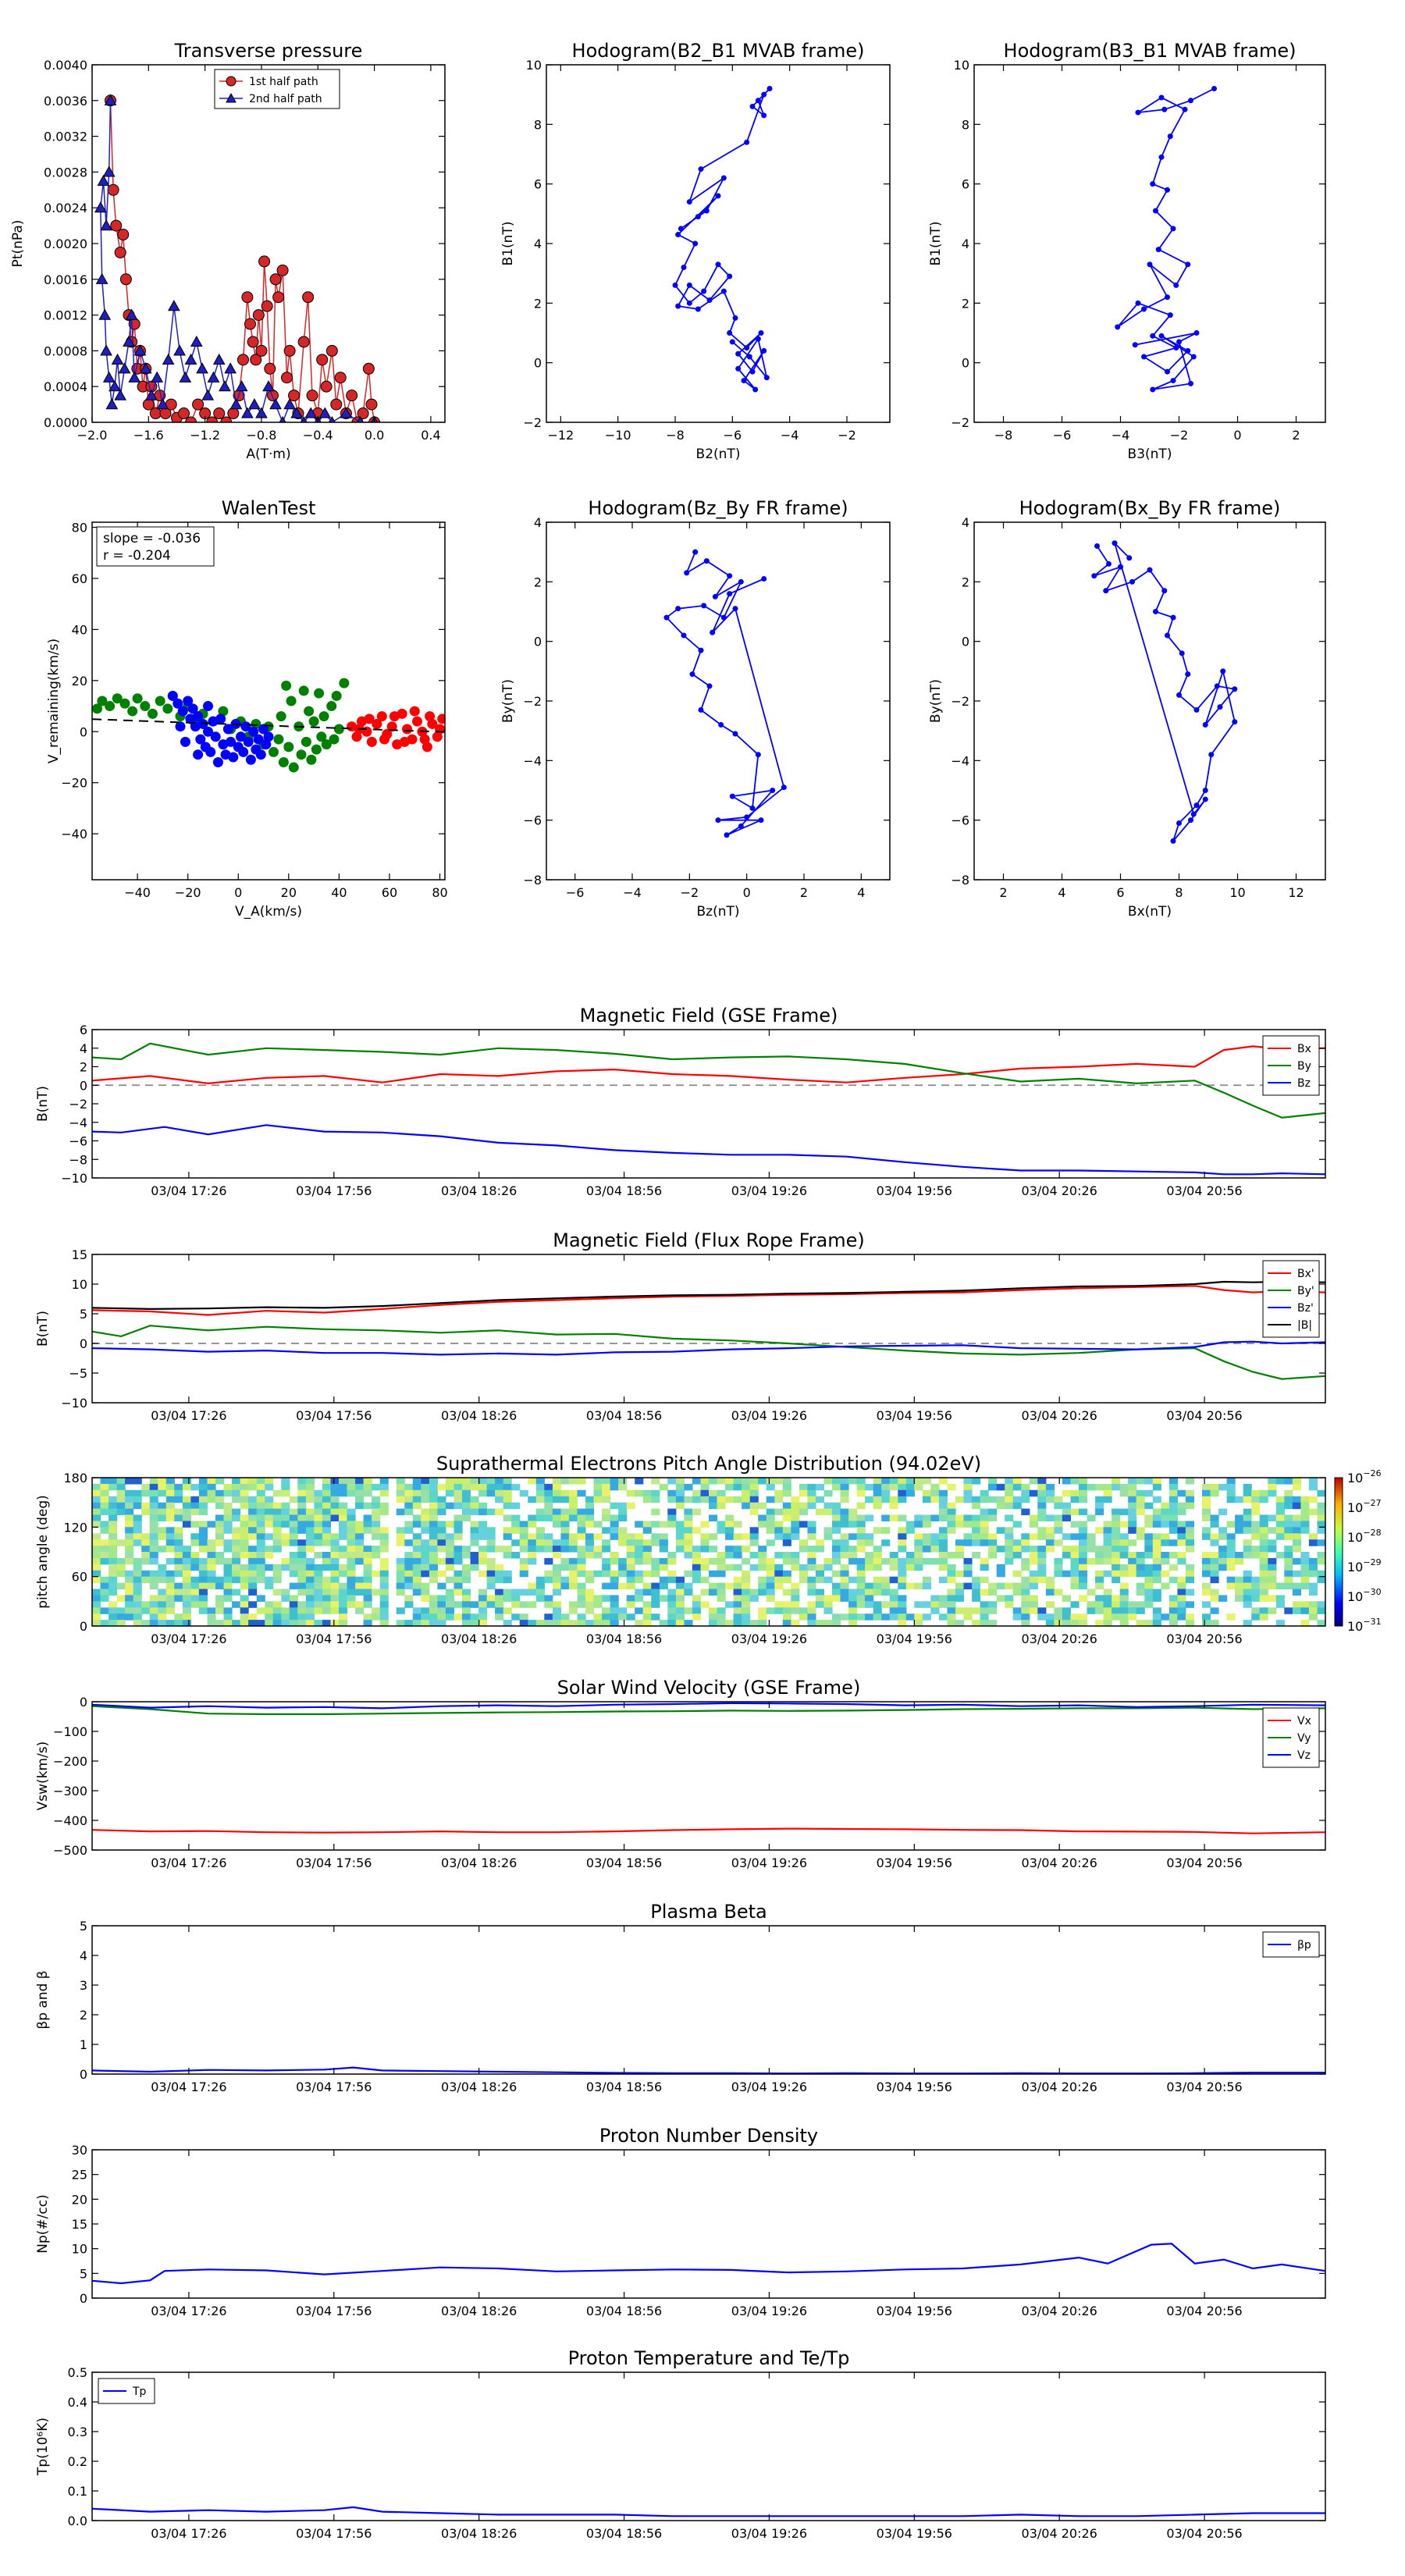 Image resolution: width=1405 pixels, height=2576 pixels. I want to click on x-tick-label: 4, so click(1062, 892).